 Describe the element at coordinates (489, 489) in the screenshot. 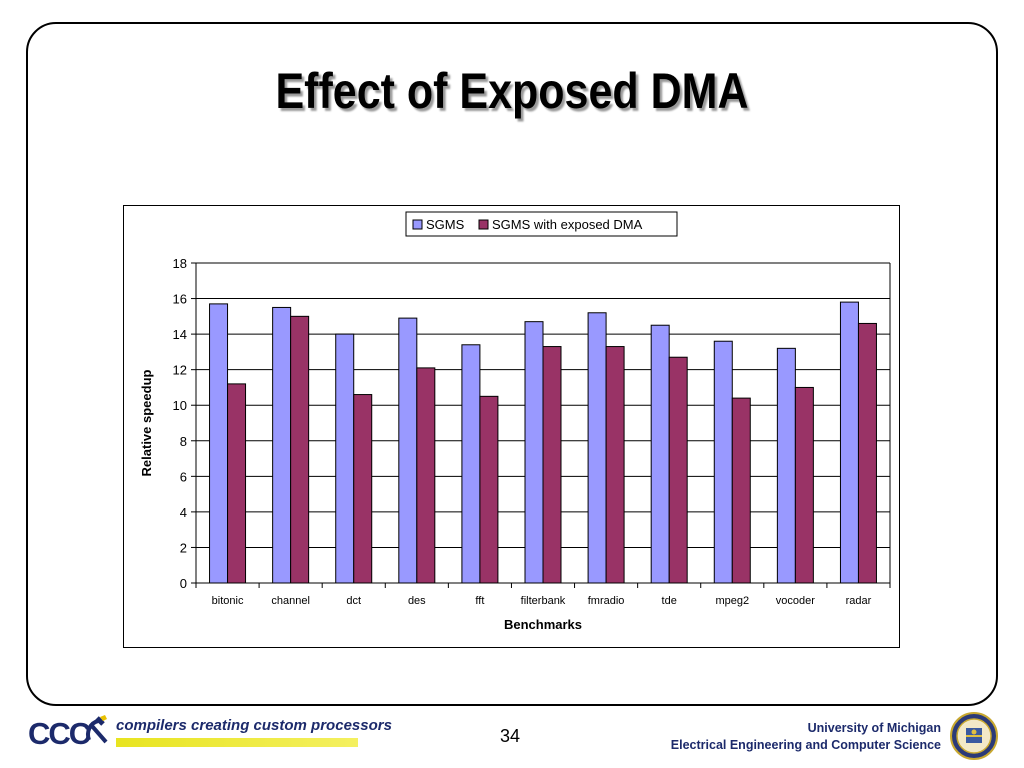

I see `bar-sgms-dma-fft` at that location.